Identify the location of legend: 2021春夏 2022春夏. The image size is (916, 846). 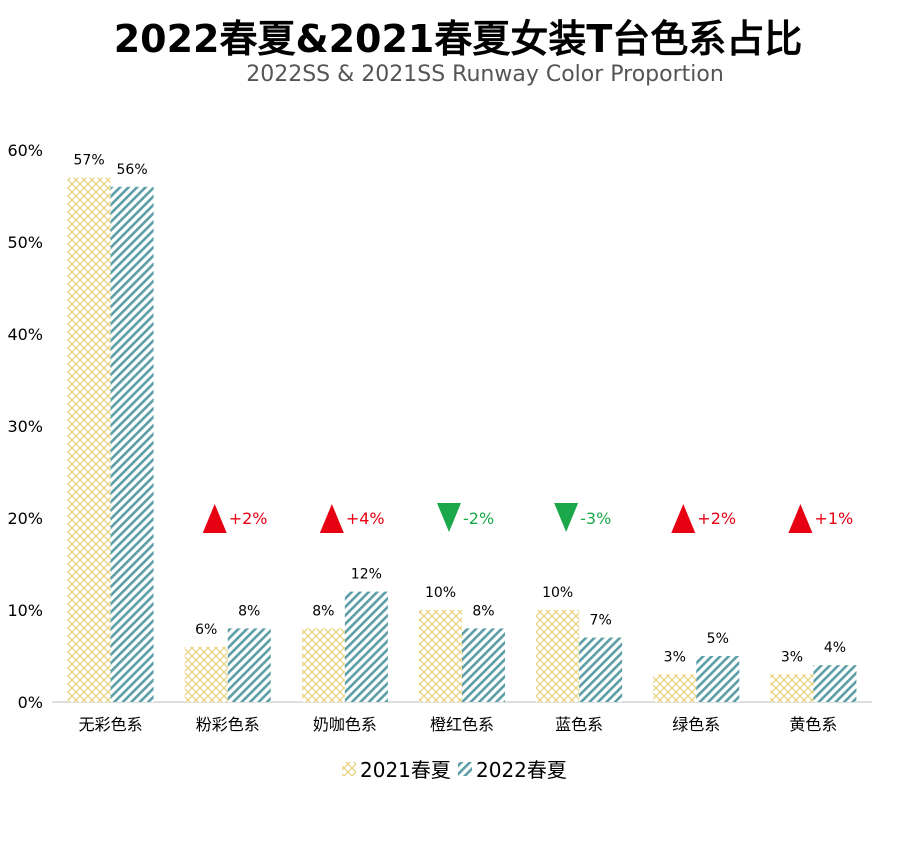
(454, 770).